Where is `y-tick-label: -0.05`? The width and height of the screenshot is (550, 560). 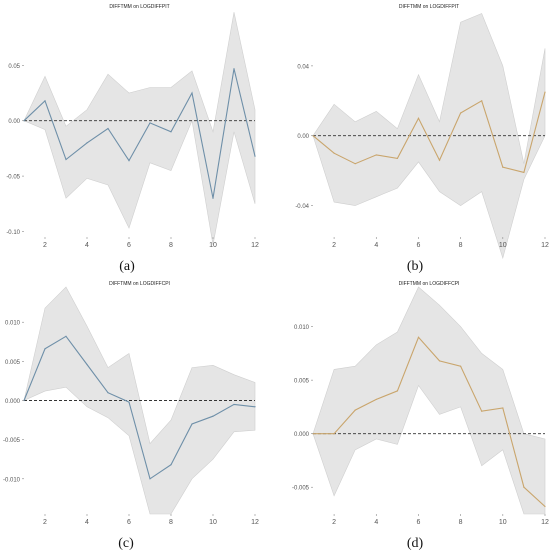
y-tick-label: -0.05 is located at coordinates (13, 178).